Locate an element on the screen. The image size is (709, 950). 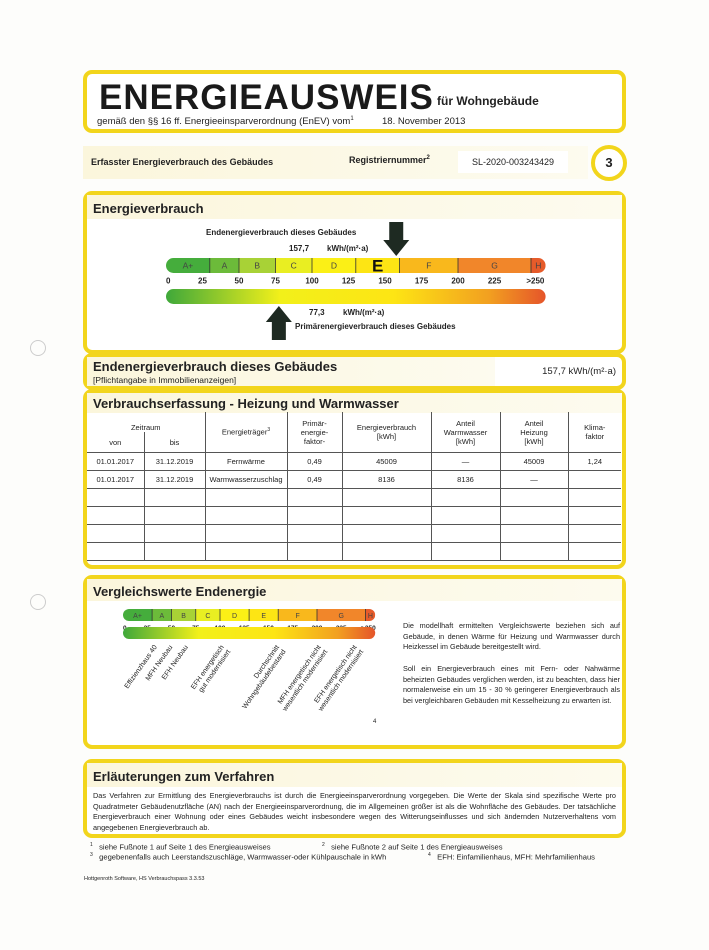
class-label-A+: A+ is located at coordinates (188, 266).